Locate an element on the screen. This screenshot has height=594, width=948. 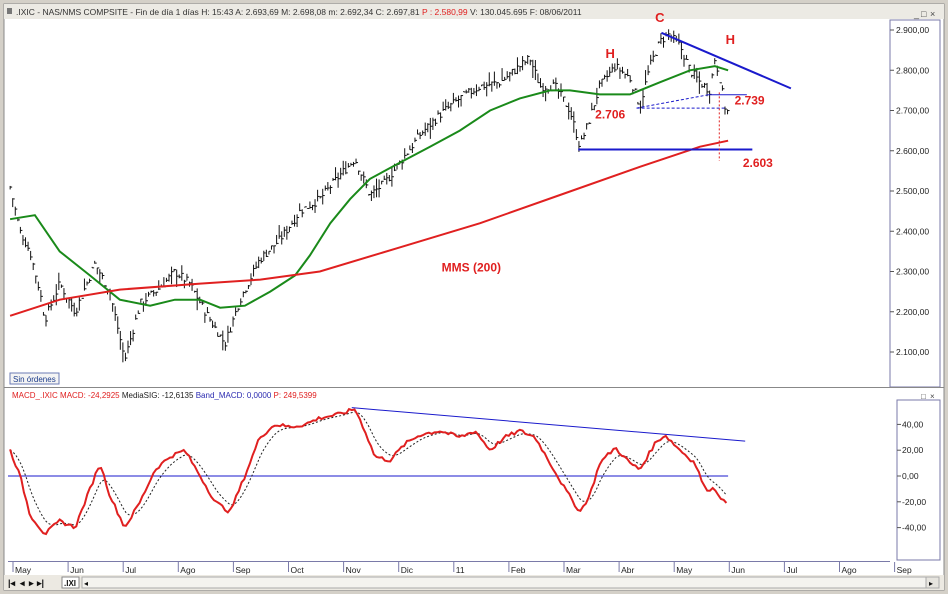
prev-page-button: ◂ is located at coordinates (22, 583).